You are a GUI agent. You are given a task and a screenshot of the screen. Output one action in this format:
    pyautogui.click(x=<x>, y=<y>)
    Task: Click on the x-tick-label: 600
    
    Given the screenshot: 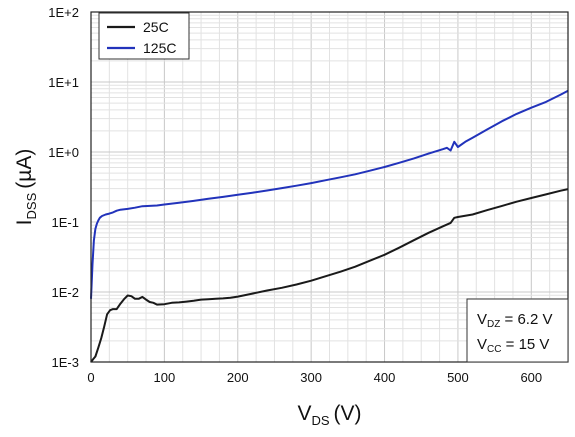 What is the action you would take?
    pyautogui.click(x=531, y=377)
    